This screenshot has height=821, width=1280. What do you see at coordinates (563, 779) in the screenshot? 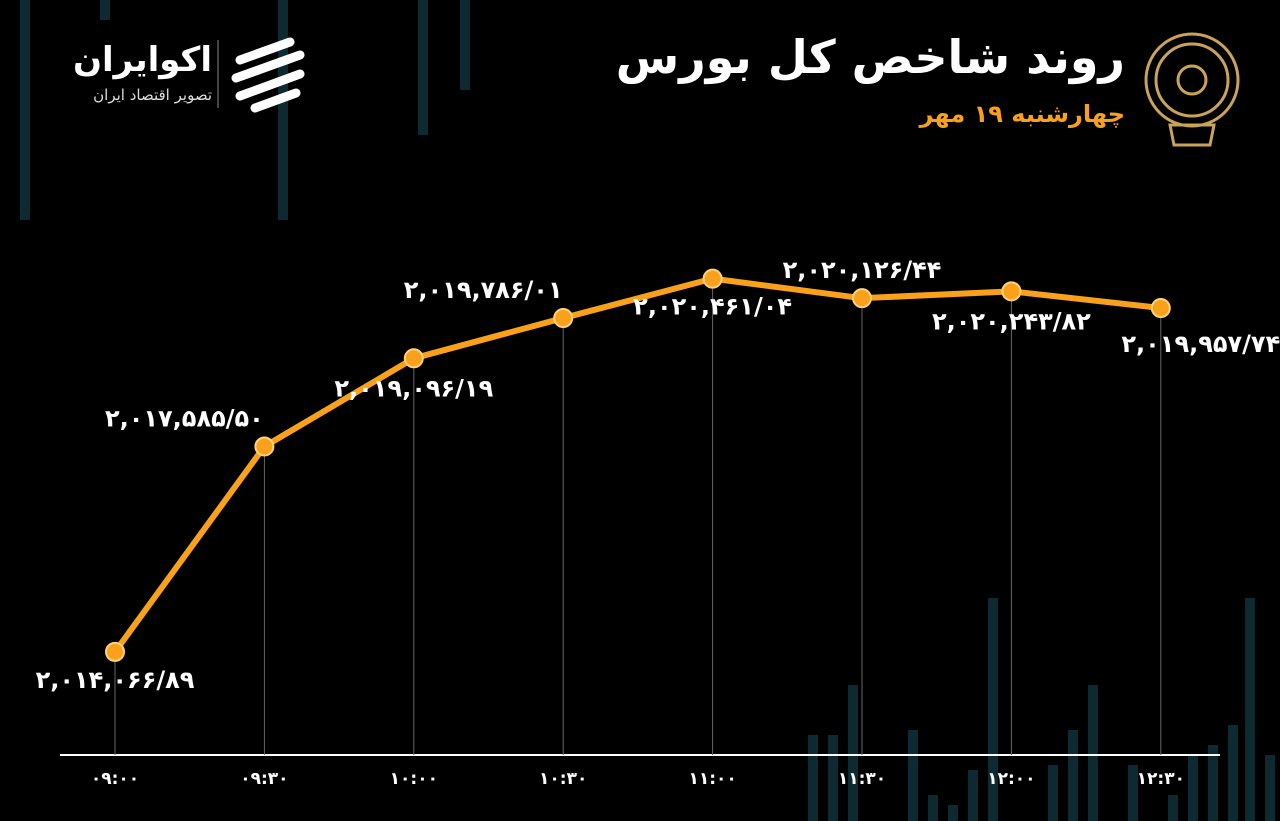
I see `x-tick-label: ۱۰:۳۰` at bounding box center [563, 779].